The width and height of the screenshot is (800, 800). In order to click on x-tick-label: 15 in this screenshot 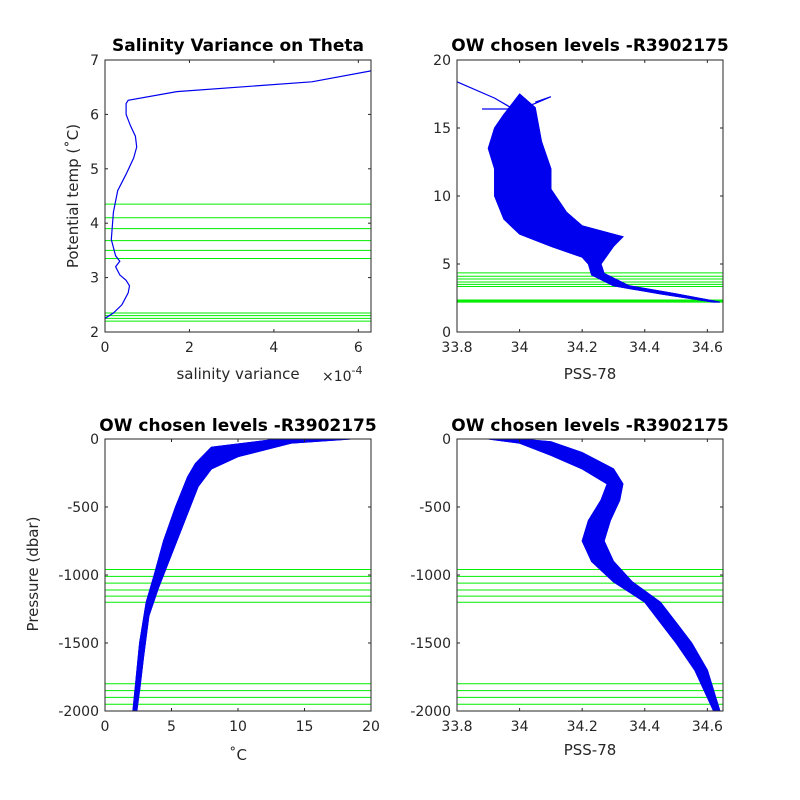, I will do `click(305, 727)`.